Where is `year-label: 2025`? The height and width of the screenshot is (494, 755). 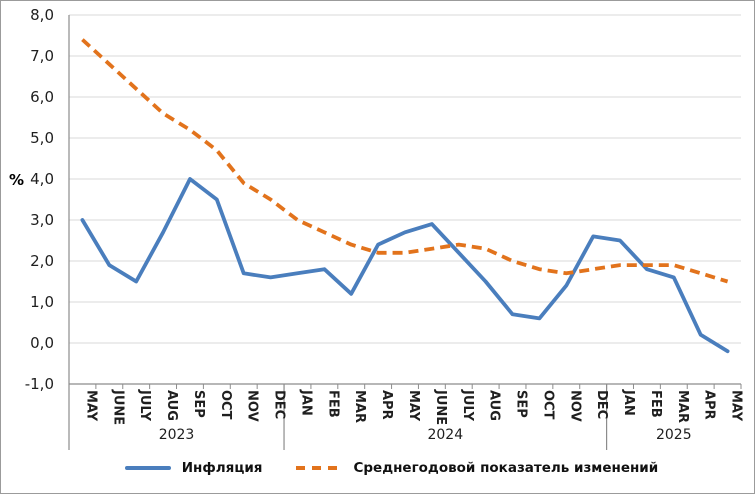
year-label: 2025 is located at coordinates (674, 435).